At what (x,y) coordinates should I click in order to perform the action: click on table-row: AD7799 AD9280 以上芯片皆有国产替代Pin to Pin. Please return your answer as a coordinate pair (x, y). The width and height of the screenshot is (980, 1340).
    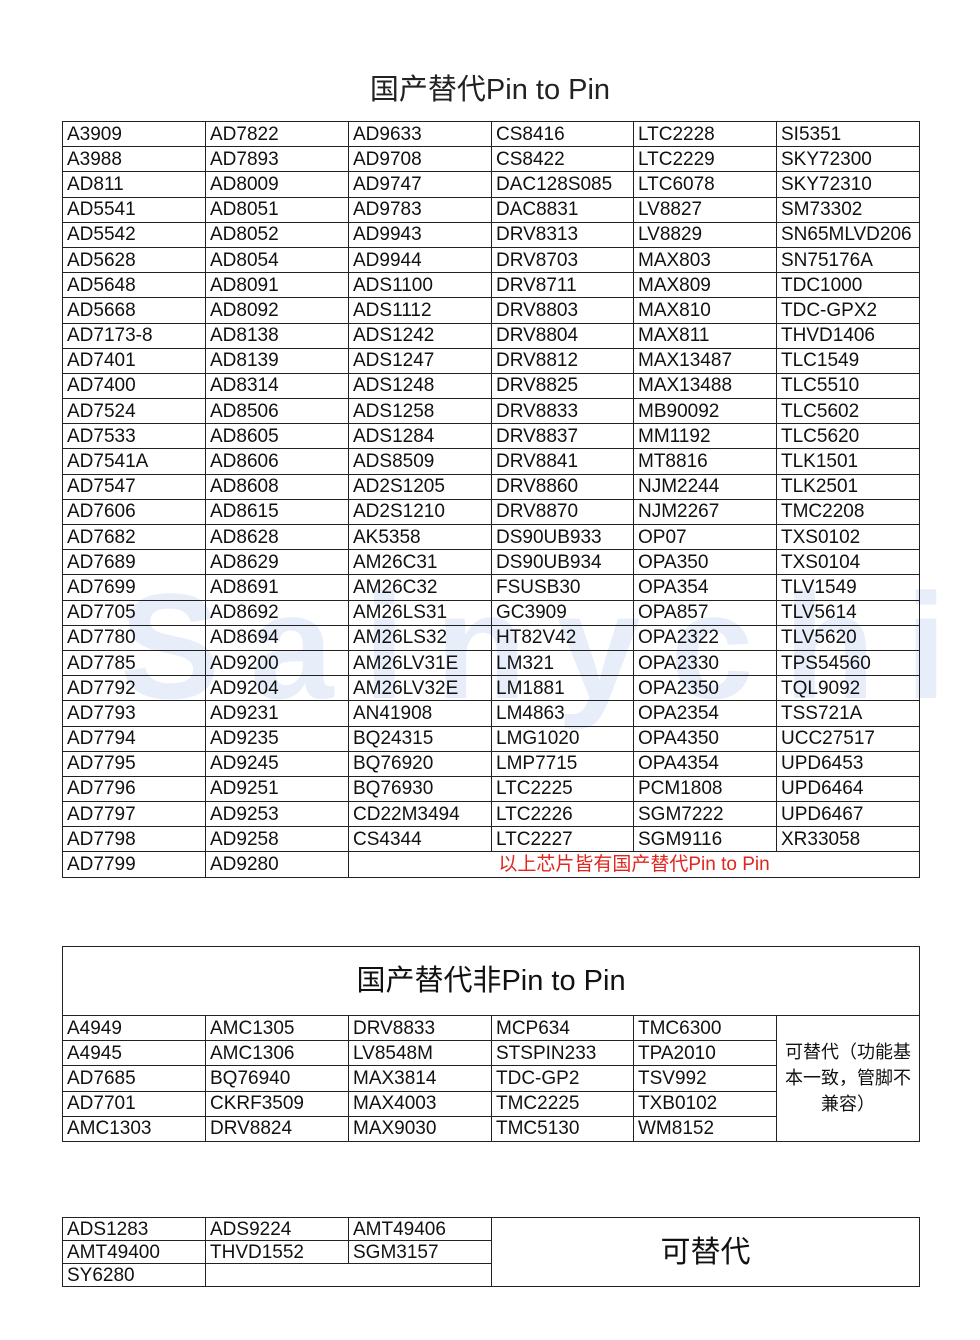
    Looking at the image, I should click on (491, 864).